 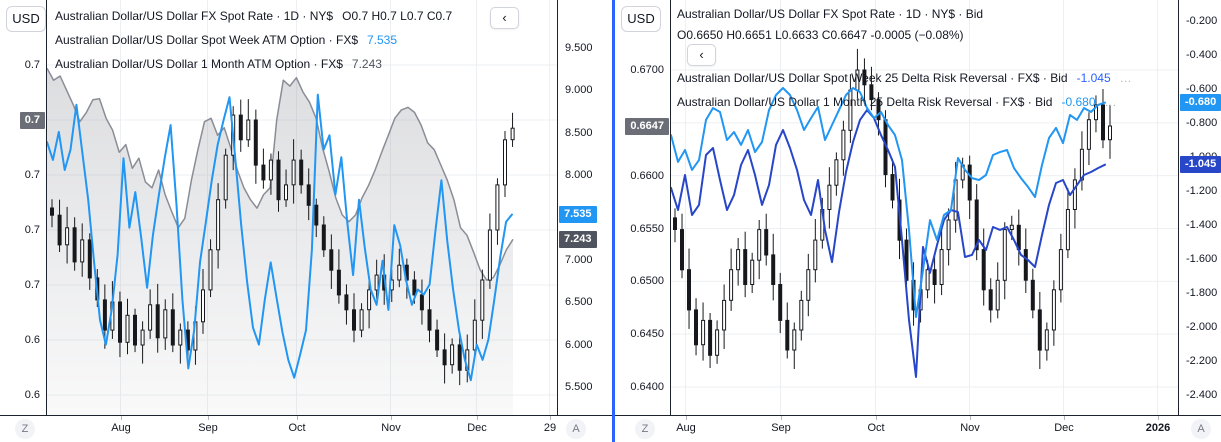 I want to click on price-axis-left: 0.70.70.70.70.70.60.60.7, so click(x=23, y=207).